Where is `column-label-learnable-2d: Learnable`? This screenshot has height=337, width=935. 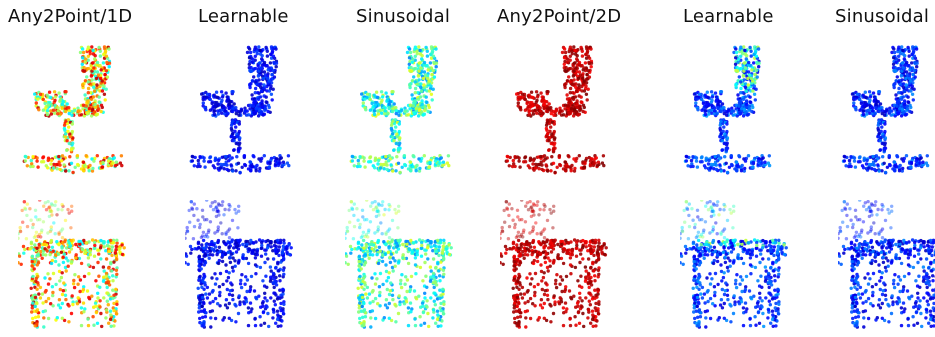 column-label-learnable-2d: Learnable is located at coordinates (728, 16).